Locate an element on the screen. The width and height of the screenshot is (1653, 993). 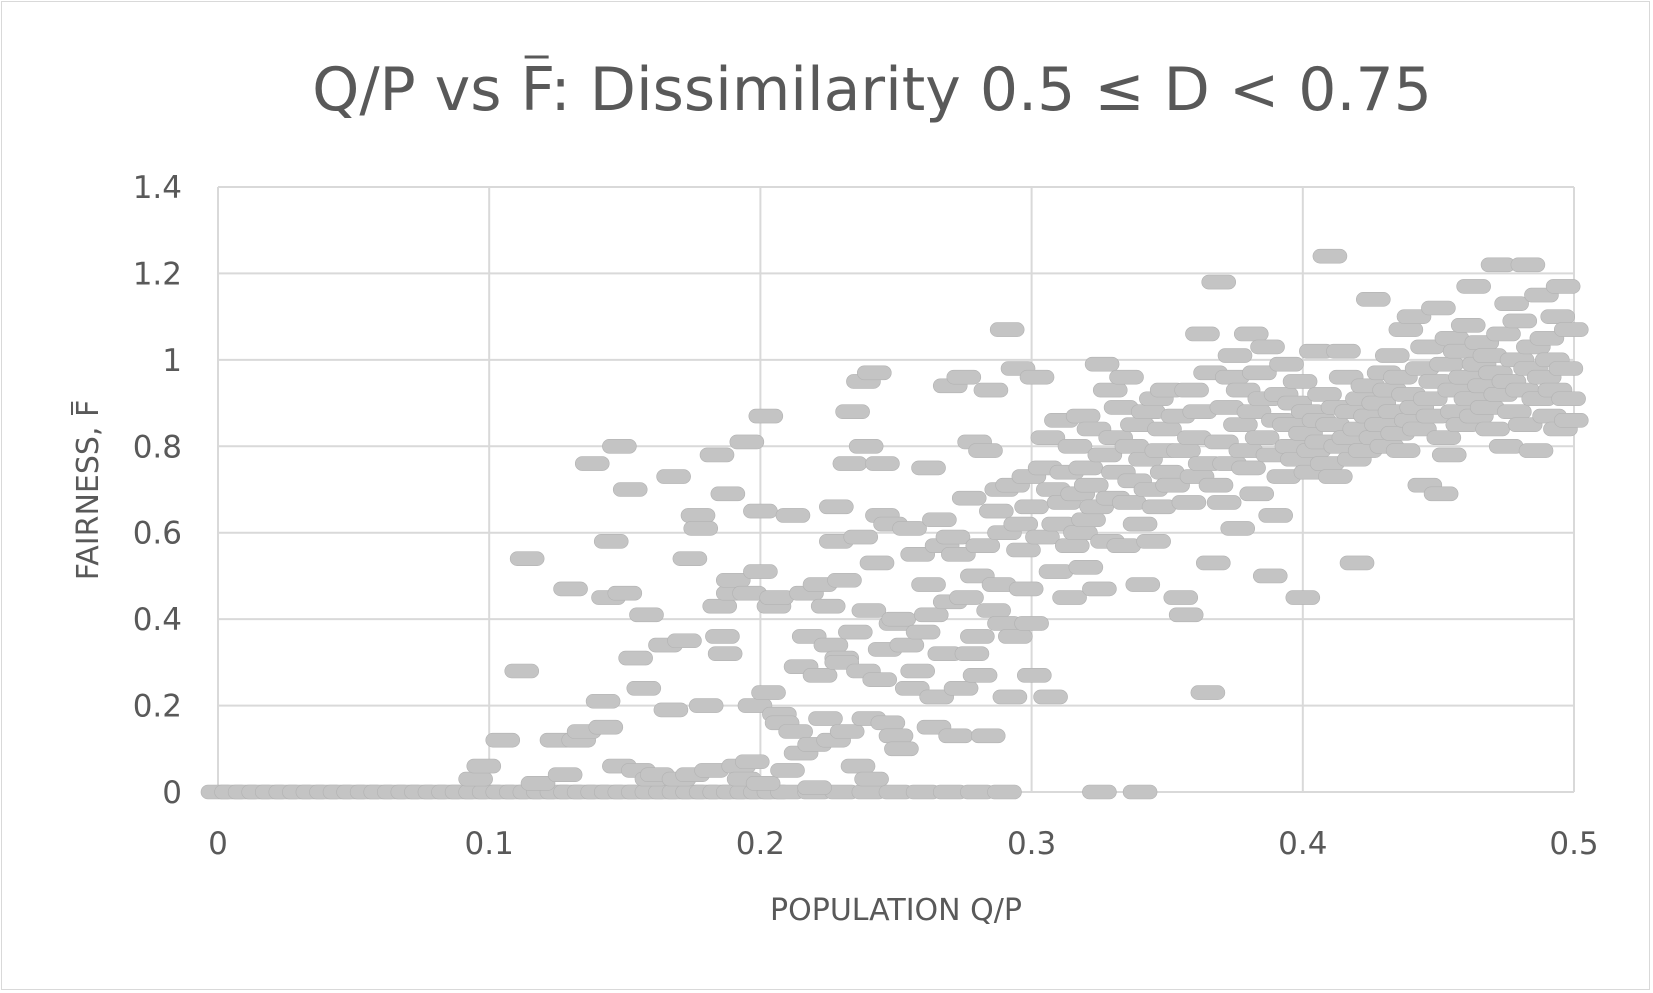
y-axis-label-text: FAIRNESS, F is located at coordinates (88, 490).